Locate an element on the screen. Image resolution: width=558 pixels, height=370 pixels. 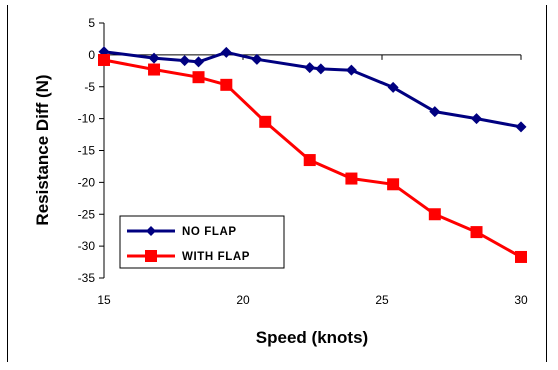
y-tick-label: 5 is located at coordinates (91, 23).